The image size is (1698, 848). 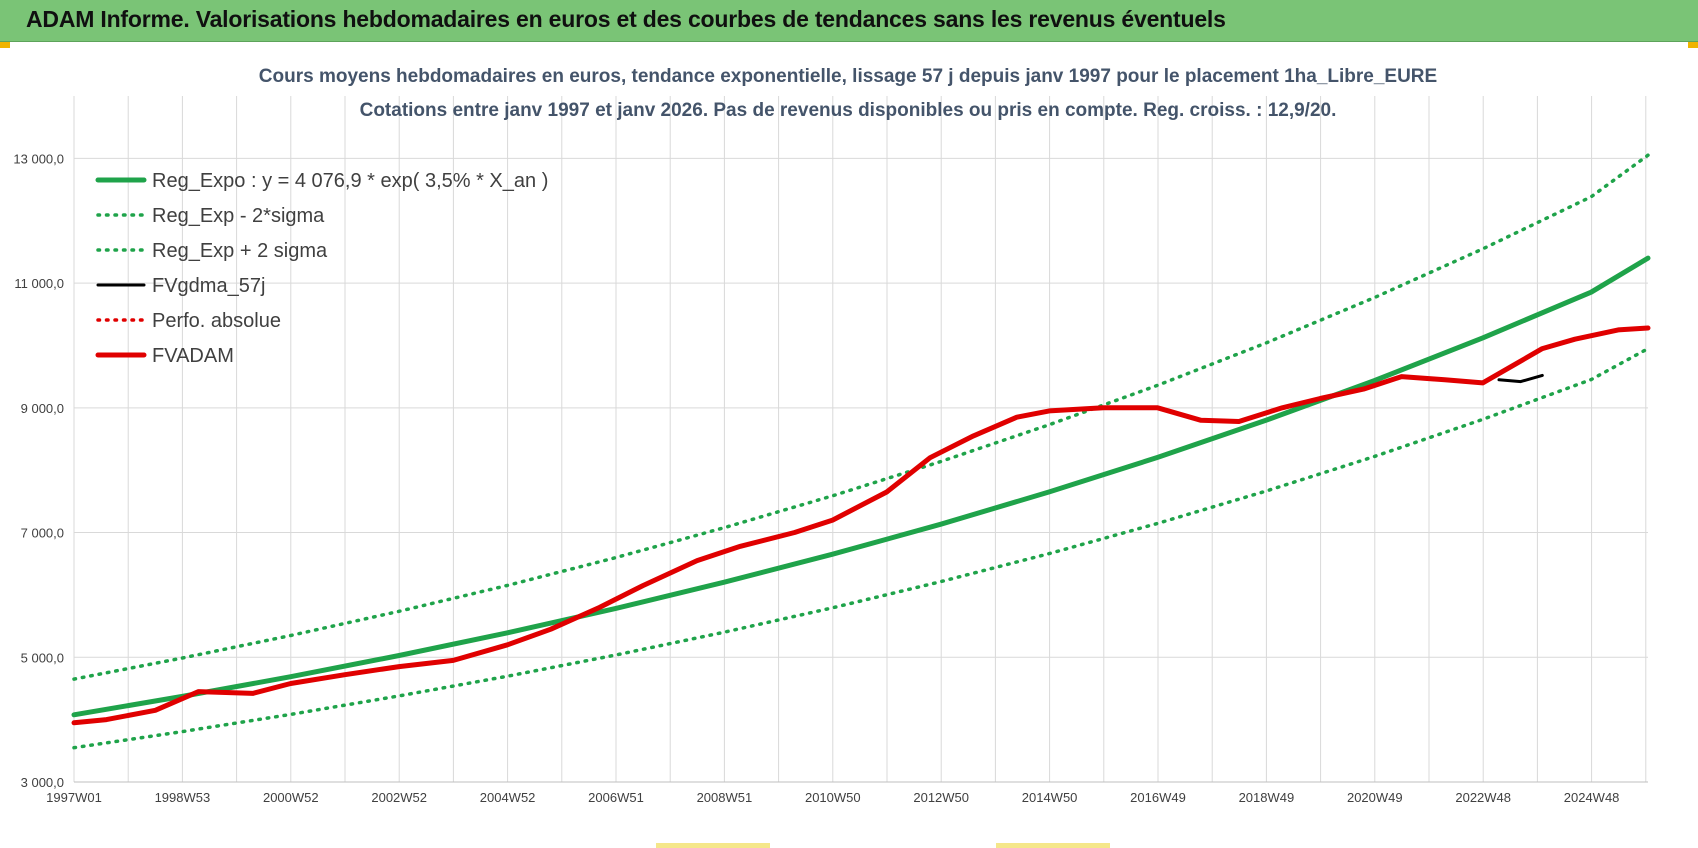 What do you see at coordinates (941, 797) in the screenshot?
I see `x-tick-label: 2012W50` at bounding box center [941, 797].